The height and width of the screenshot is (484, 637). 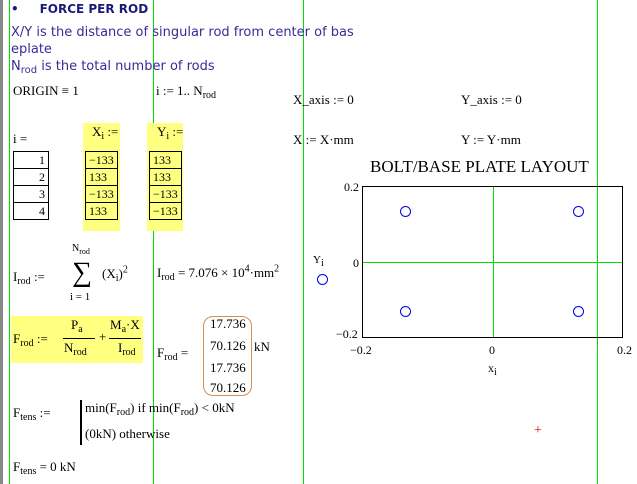 I want to click on x-table: −133 133 −133 133, so click(x=101, y=185).